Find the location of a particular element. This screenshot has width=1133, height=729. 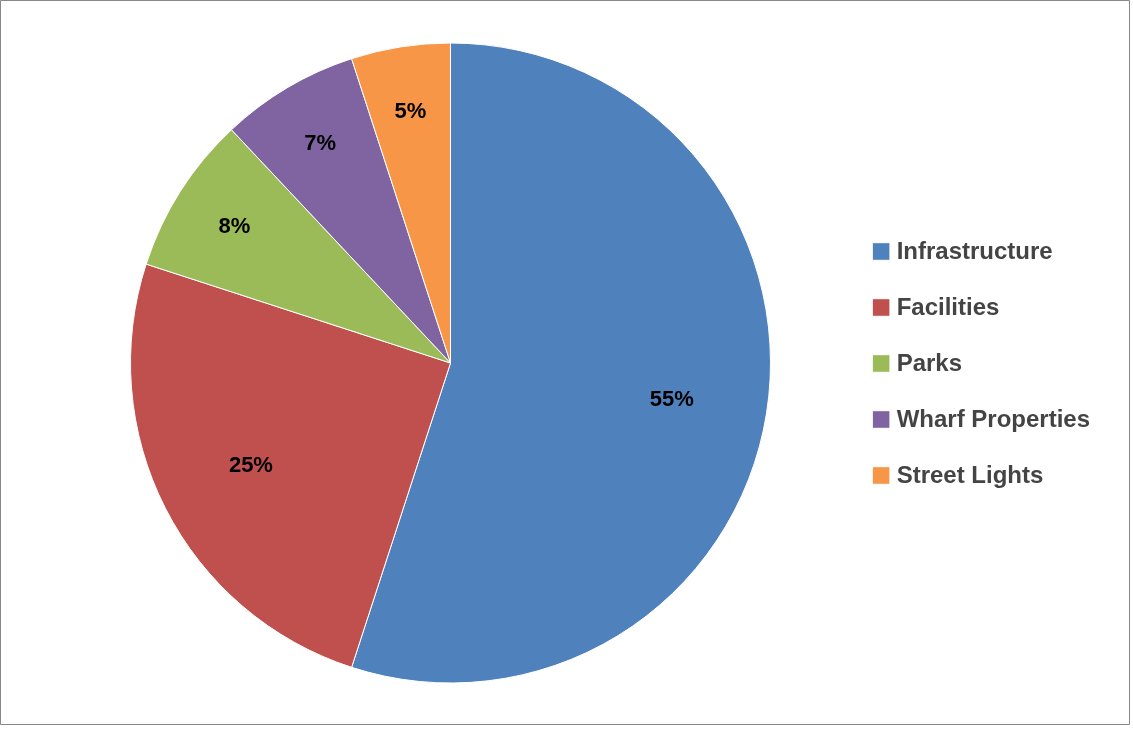

data-label: 5% is located at coordinates (410, 110).